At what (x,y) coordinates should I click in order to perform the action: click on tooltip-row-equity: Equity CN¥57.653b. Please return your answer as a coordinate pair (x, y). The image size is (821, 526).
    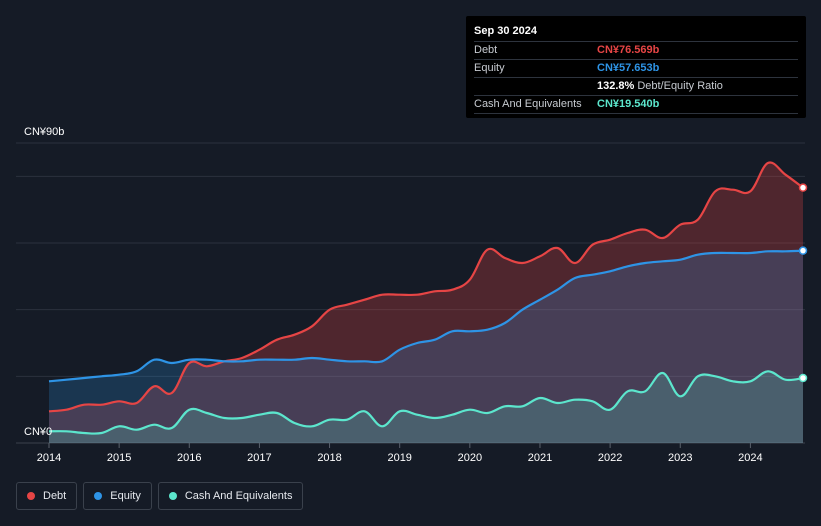
    Looking at the image, I should click on (636, 68).